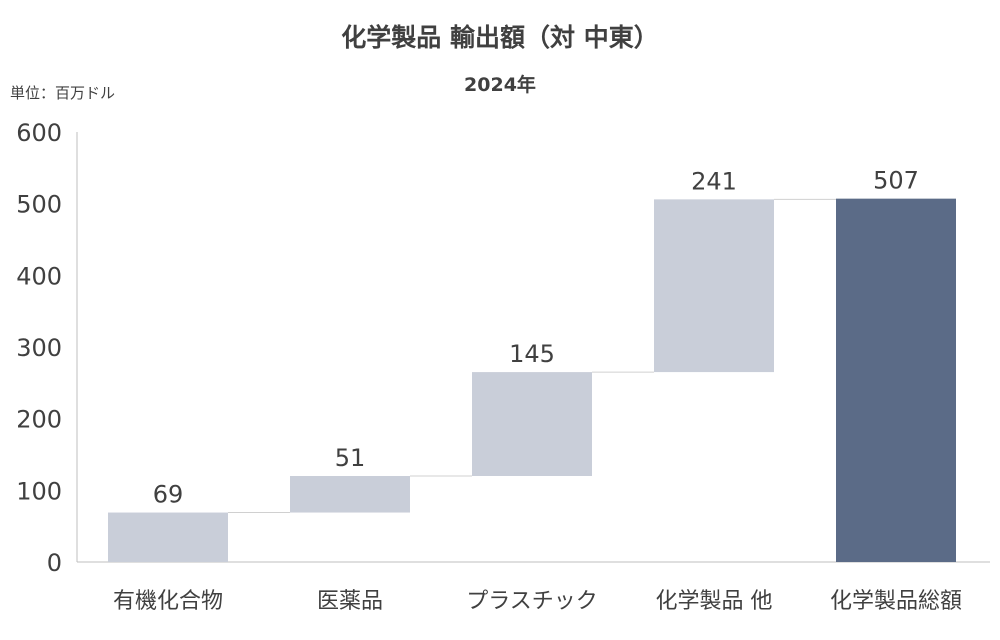 This screenshot has height=640, width=1000. What do you see at coordinates (63, 93) in the screenshot?
I see `unit-label: 単位：百万ドル` at bounding box center [63, 93].